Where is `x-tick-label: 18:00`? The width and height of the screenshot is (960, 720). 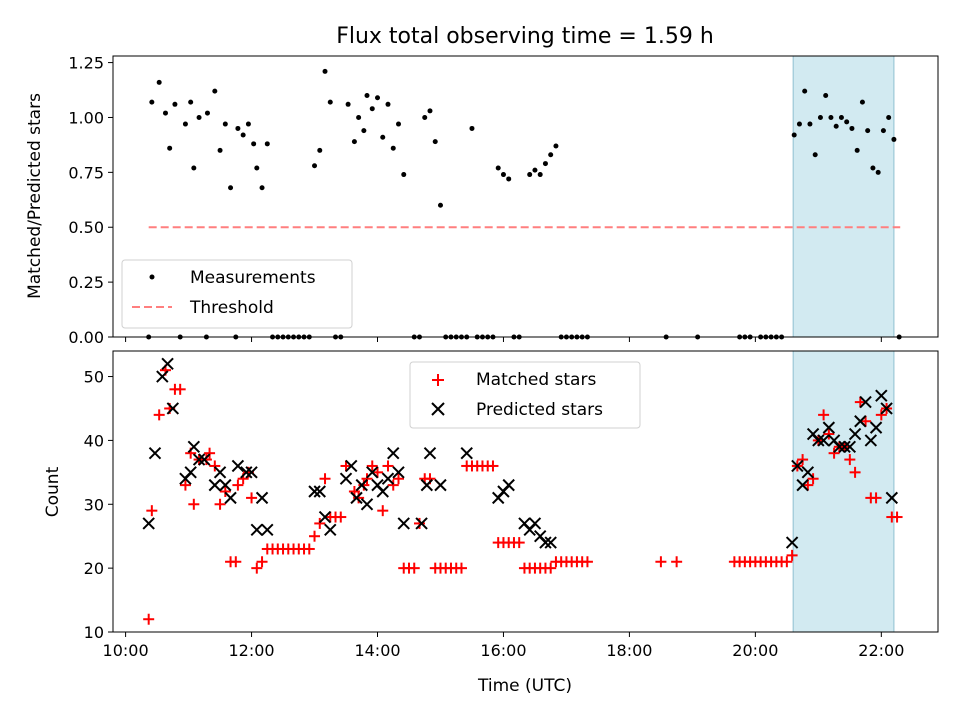 x-tick-label: 18:00 is located at coordinates (629, 650).